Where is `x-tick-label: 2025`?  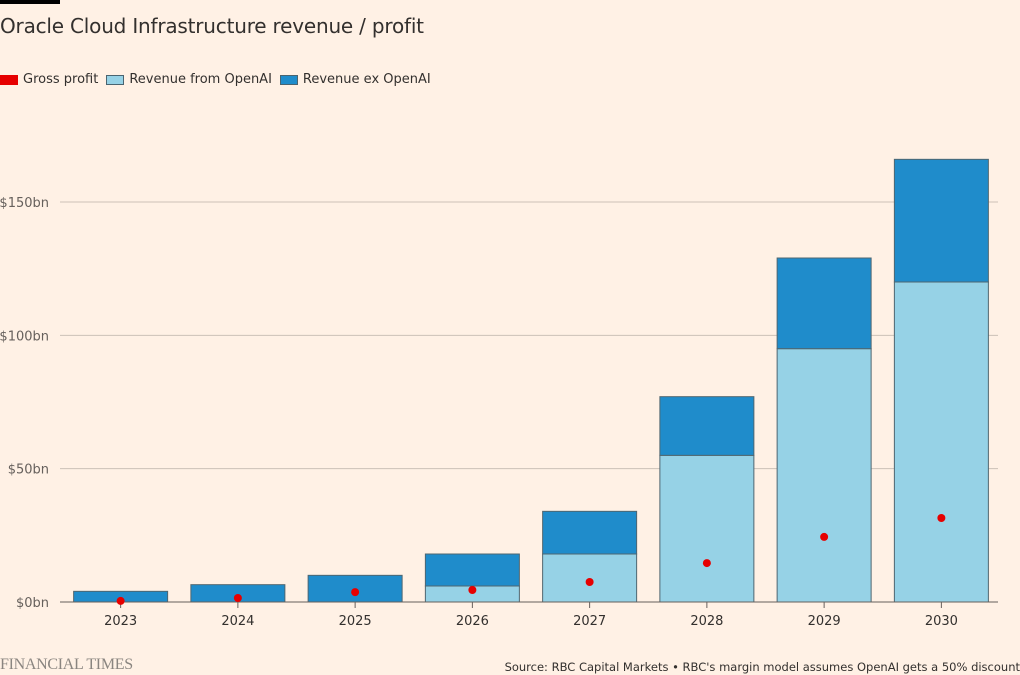 x-tick-label: 2025 is located at coordinates (355, 621).